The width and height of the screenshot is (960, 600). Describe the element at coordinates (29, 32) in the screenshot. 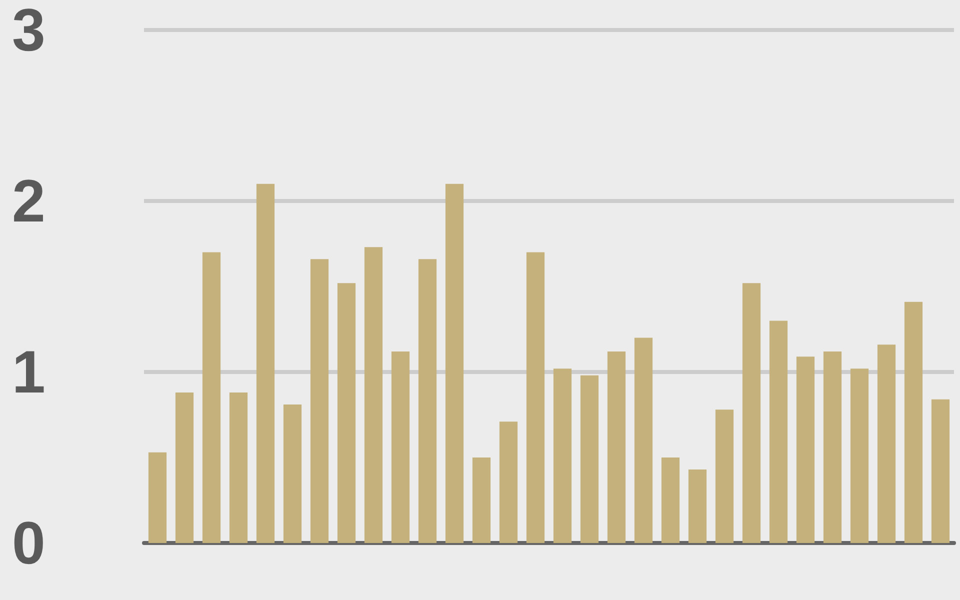

I see `y-tick-label: 3` at that location.